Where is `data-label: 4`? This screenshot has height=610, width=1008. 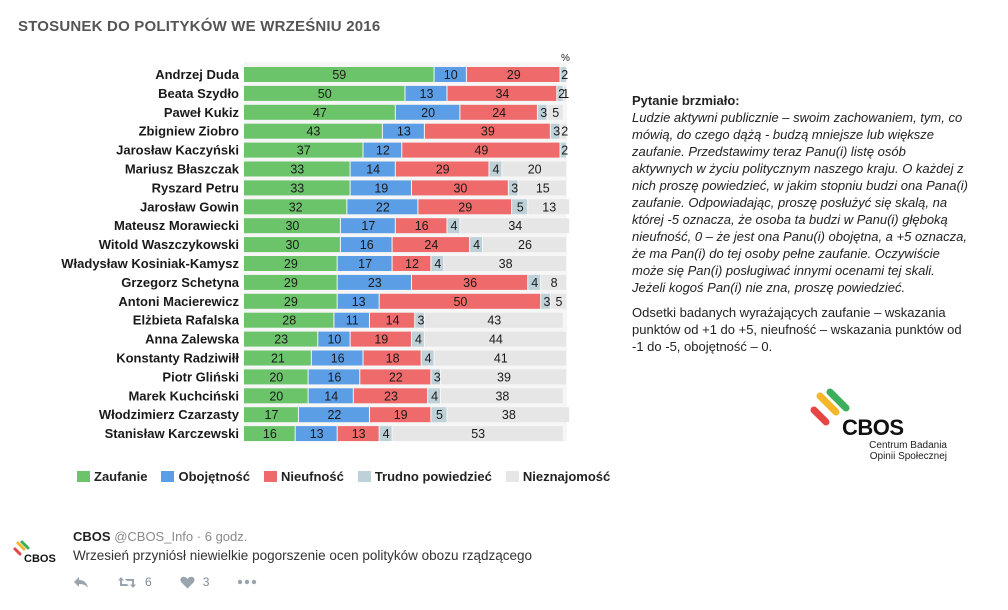 data-label: 4 is located at coordinates (534, 283).